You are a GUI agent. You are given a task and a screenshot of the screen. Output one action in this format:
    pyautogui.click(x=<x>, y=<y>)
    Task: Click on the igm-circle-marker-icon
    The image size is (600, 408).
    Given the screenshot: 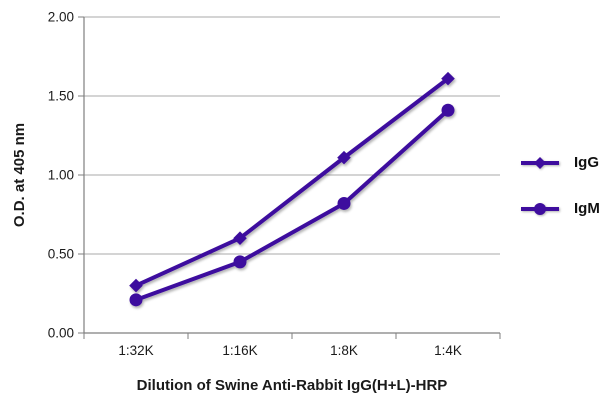 What is the action you would take?
    pyautogui.click(x=540, y=209)
    